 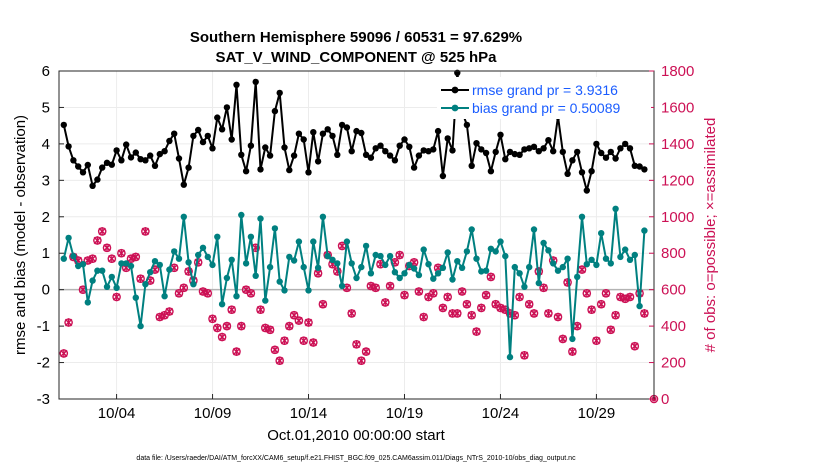 I want to click on left-tick-label: 2, so click(x=46, y=217).